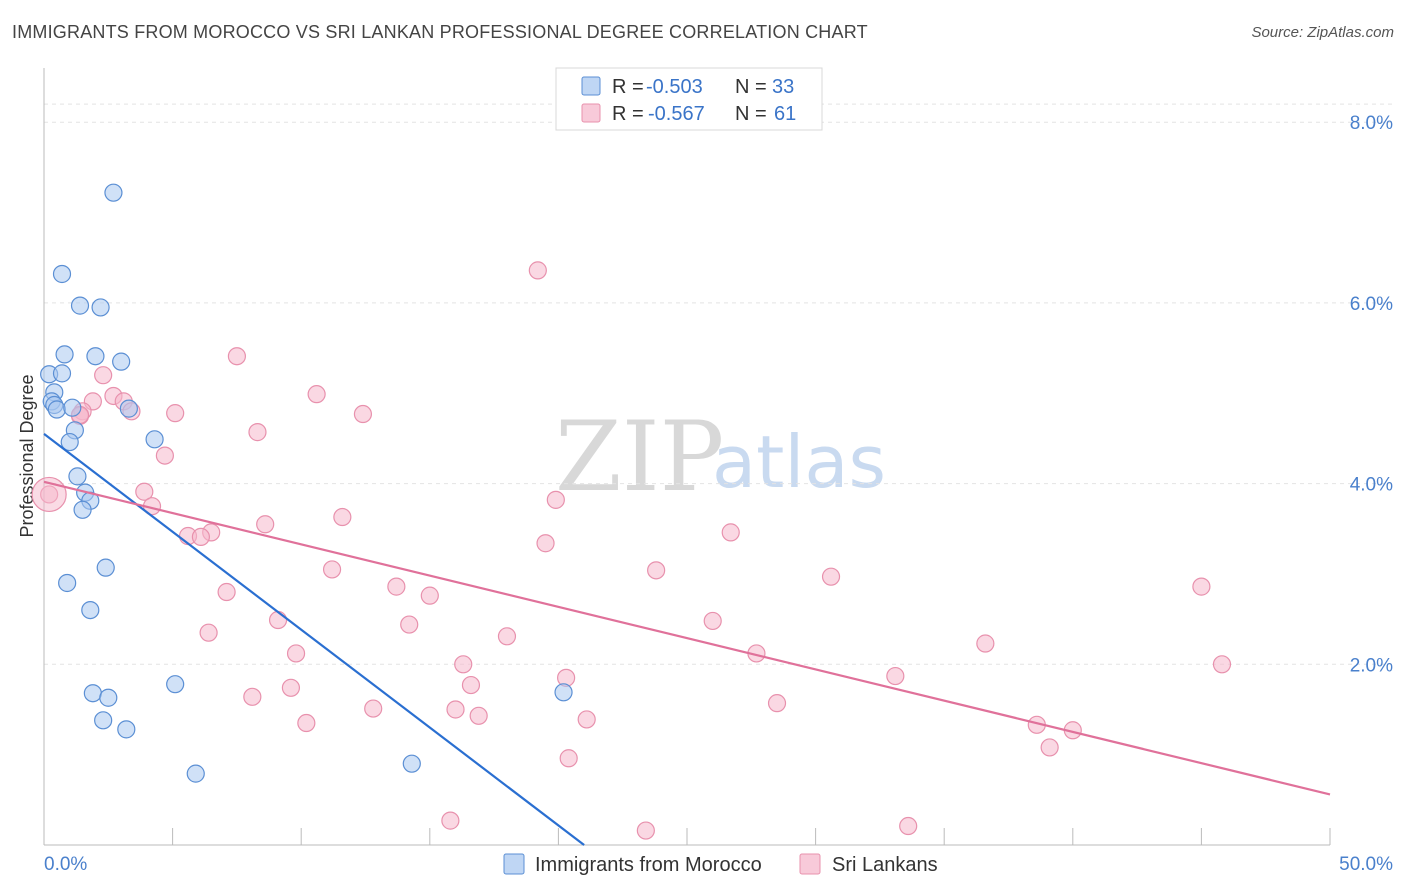  What do you see at coordinates (628, 114) in the screenshot?
I see `legend-r-label-sri-lankans: R =` at bounding box center [628, 114].